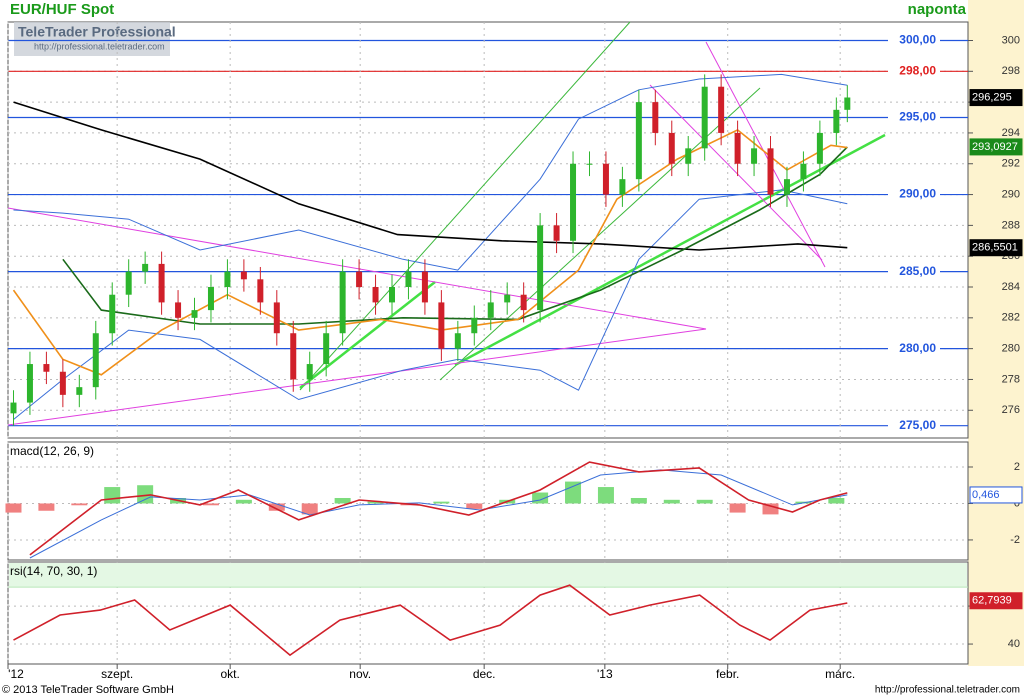  What do you see at coordinates (840, 674) in the screenshot?
I see `x-tick-label: márc.` at bounding box center [840, 674].